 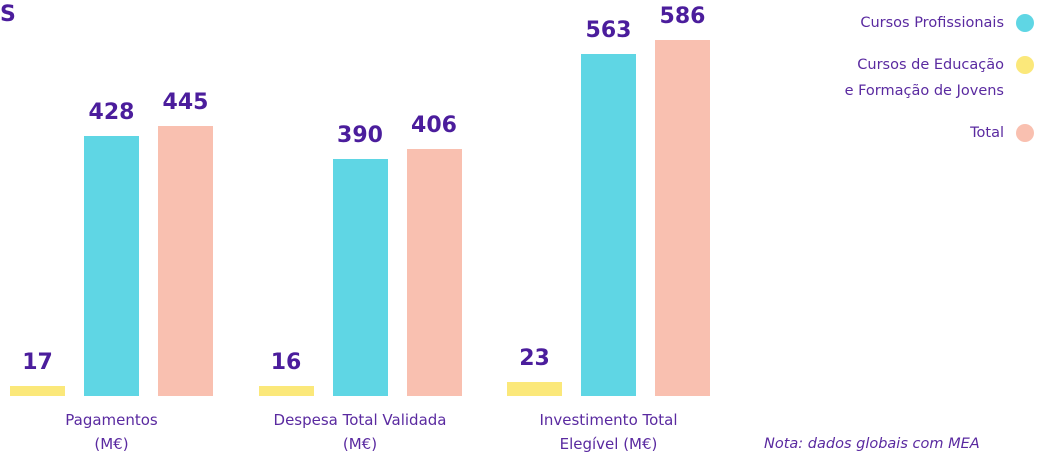 I want to click on x-tick-label: Despesa Total Validada (M€), so click(x=360, y=432).